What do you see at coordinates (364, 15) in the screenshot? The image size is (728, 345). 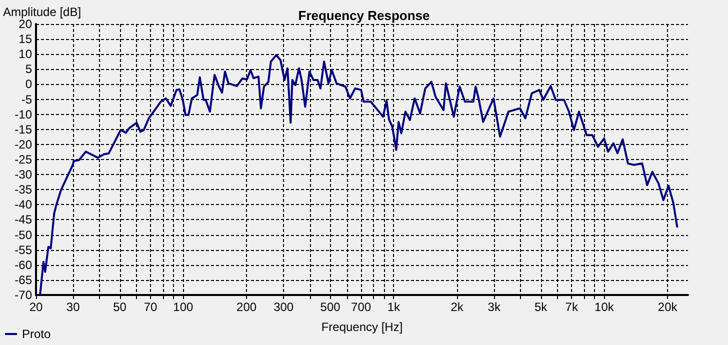 I see `chart-title: Frequency Response` at bounding box center [364, 15].